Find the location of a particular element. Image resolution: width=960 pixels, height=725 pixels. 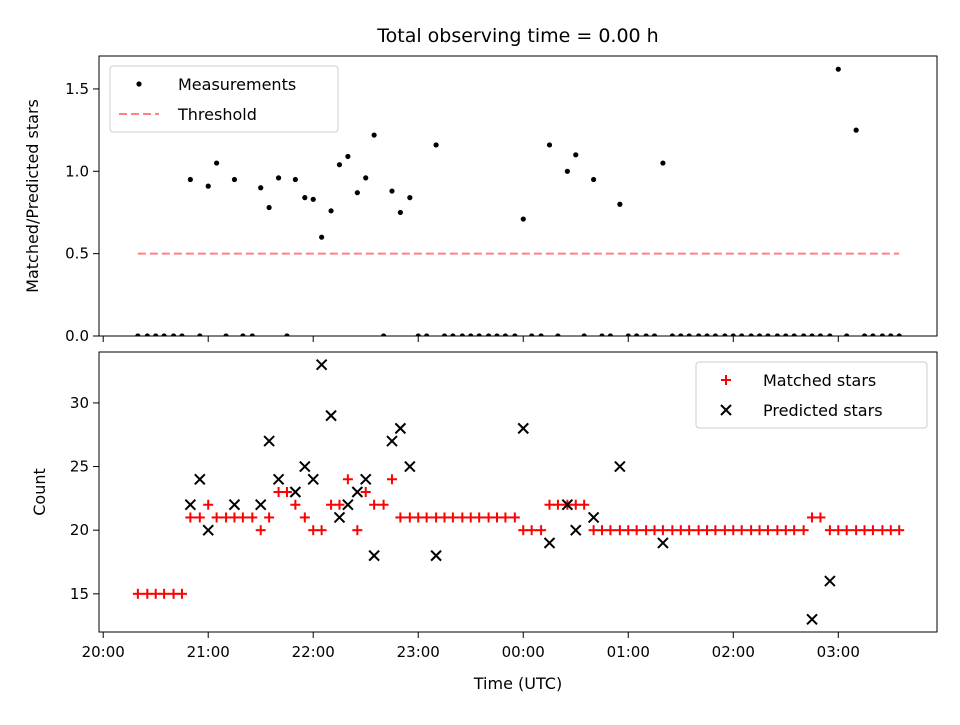

x-tick-label: 23:00 is located at coordinates (418, 652).